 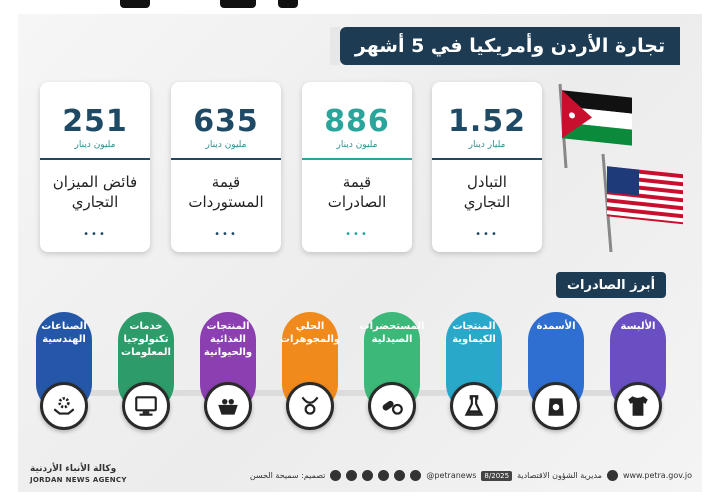 I want to click on category-engineering-industries: الصناعات الهندسية, so click(x=64, y=371).